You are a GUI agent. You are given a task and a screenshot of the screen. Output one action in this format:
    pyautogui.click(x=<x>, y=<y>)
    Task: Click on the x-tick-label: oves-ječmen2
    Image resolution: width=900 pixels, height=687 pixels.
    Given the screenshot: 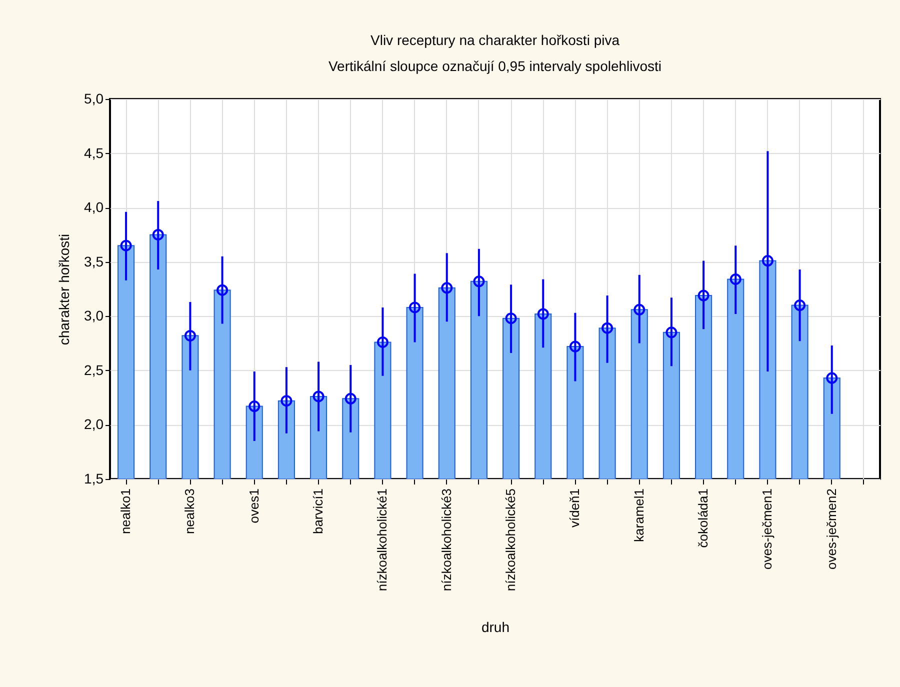 What is the action you would take?
    pyautogui.click(x=831, y=529)
    